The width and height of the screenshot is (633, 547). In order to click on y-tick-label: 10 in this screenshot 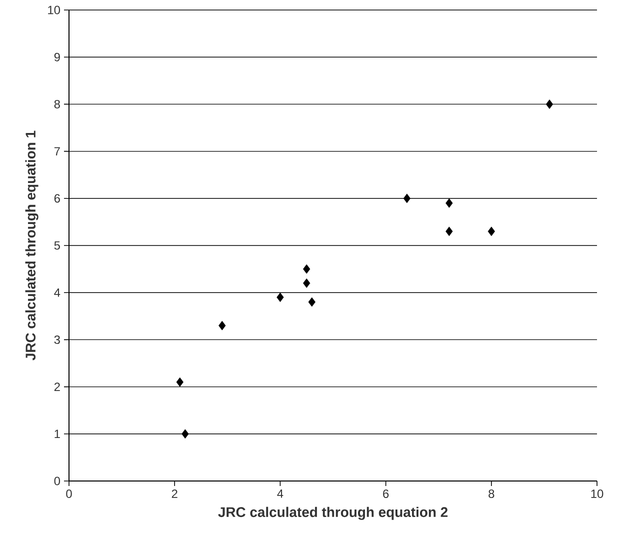, I will do `click(54, 10)`.